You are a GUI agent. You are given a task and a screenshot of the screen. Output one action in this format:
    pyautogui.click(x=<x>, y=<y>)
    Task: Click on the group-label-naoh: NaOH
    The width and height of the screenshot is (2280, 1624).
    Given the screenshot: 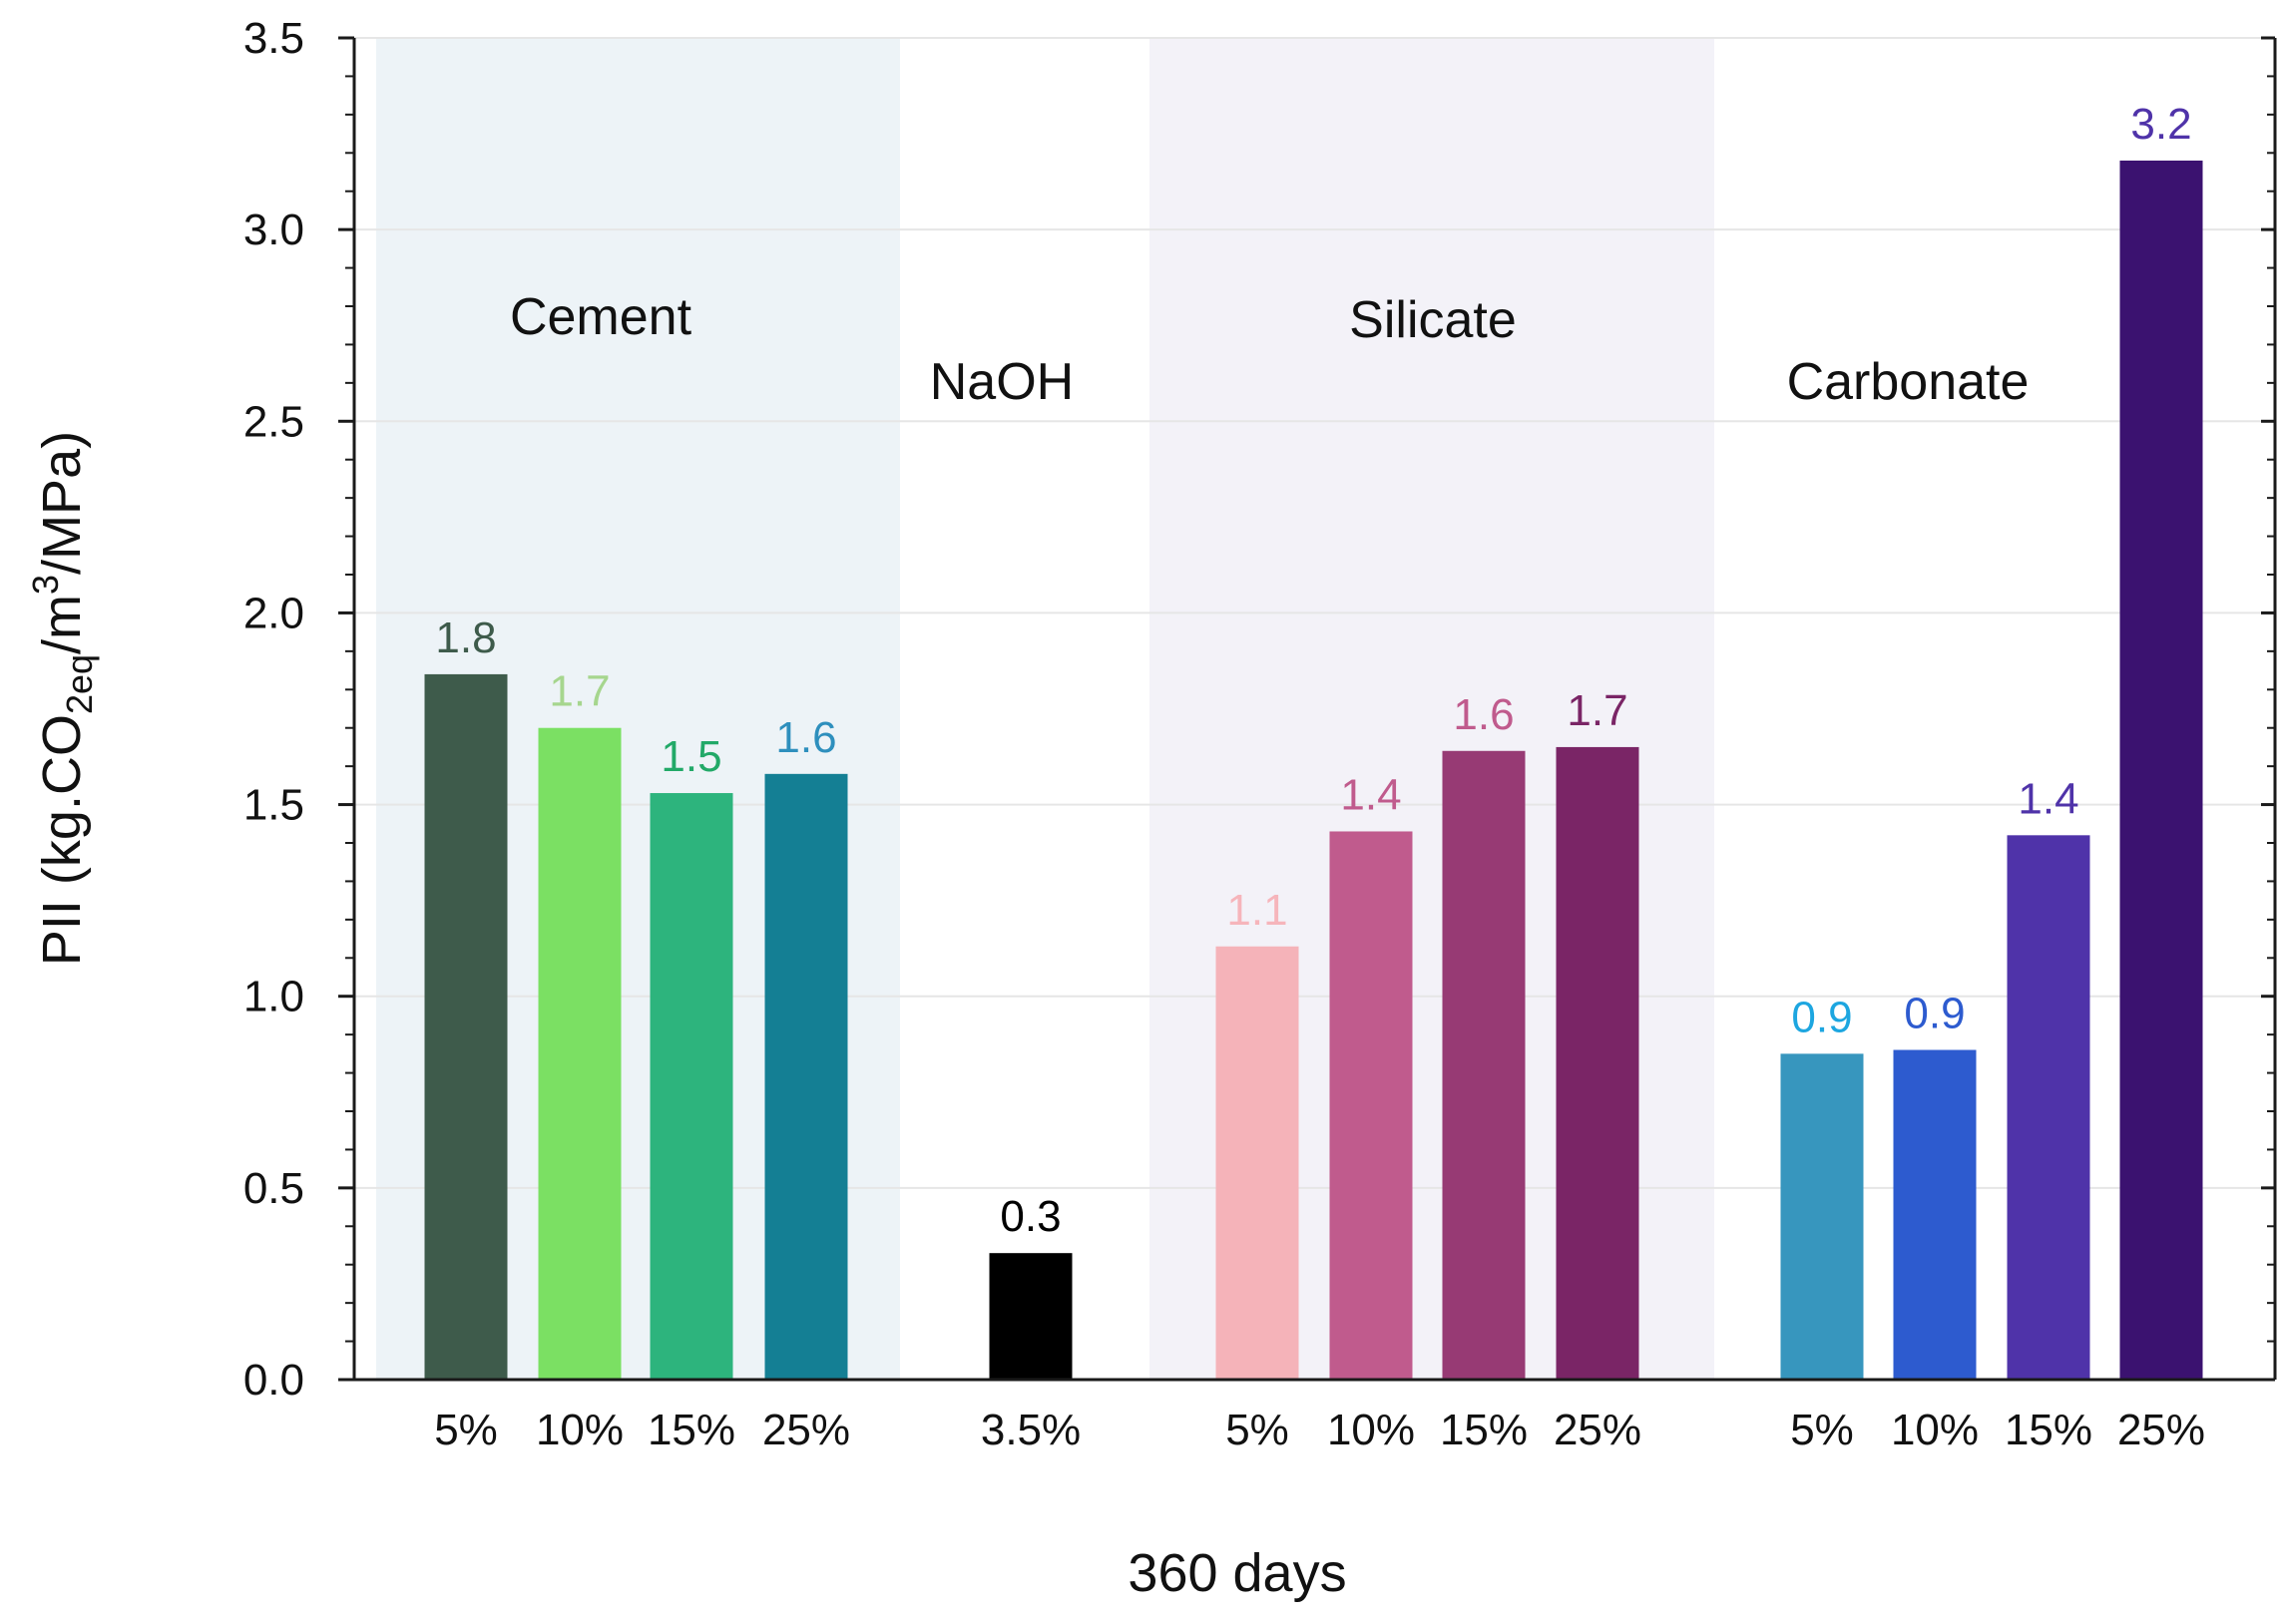 What is the action you would take?
    pyautogui.click(x=1002, y=382)
    